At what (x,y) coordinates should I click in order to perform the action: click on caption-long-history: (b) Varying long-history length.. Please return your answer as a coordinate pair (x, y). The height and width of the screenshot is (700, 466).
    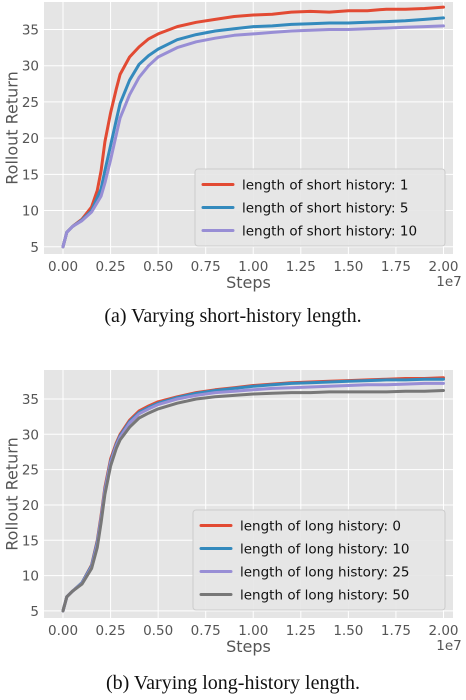
    Looking at the image, I should click on (233, 683).